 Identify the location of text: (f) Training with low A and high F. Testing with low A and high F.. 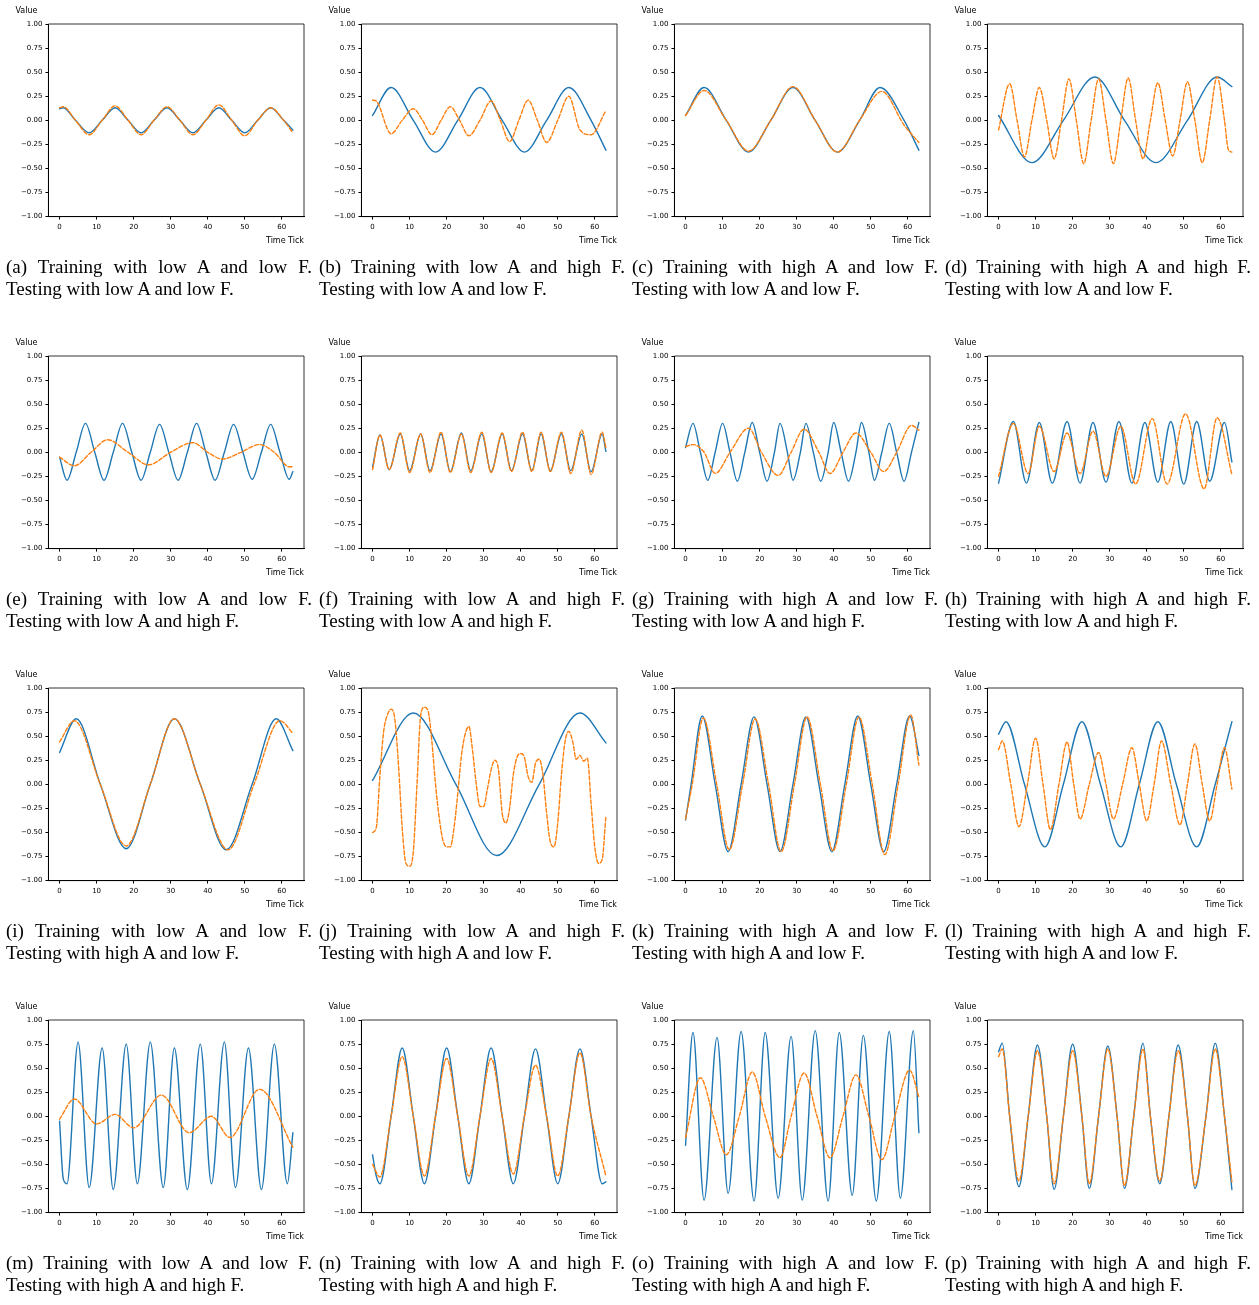
(472, 610).